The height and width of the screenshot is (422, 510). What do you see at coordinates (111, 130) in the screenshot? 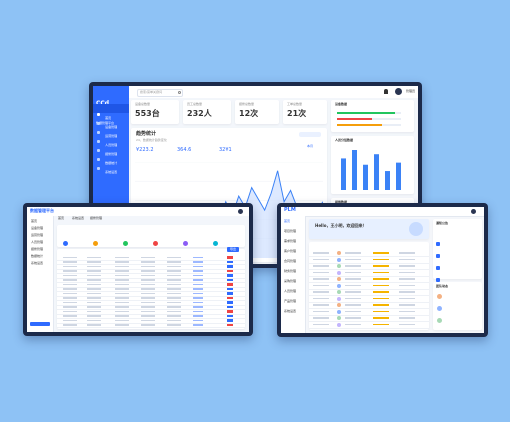
I see `main-nav-item-2: 运营管理` at bounding box center [111, 130].